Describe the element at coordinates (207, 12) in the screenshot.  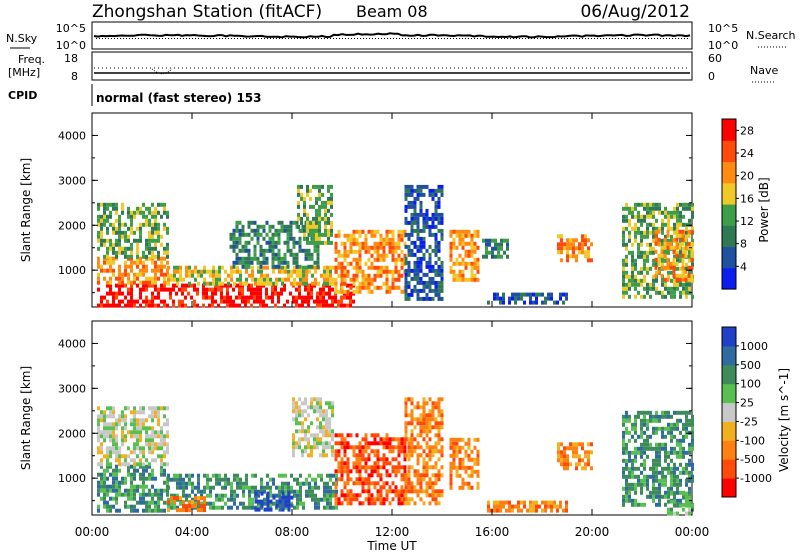
I see `station-title: Zhongshan Station (fitACF)` at that location.